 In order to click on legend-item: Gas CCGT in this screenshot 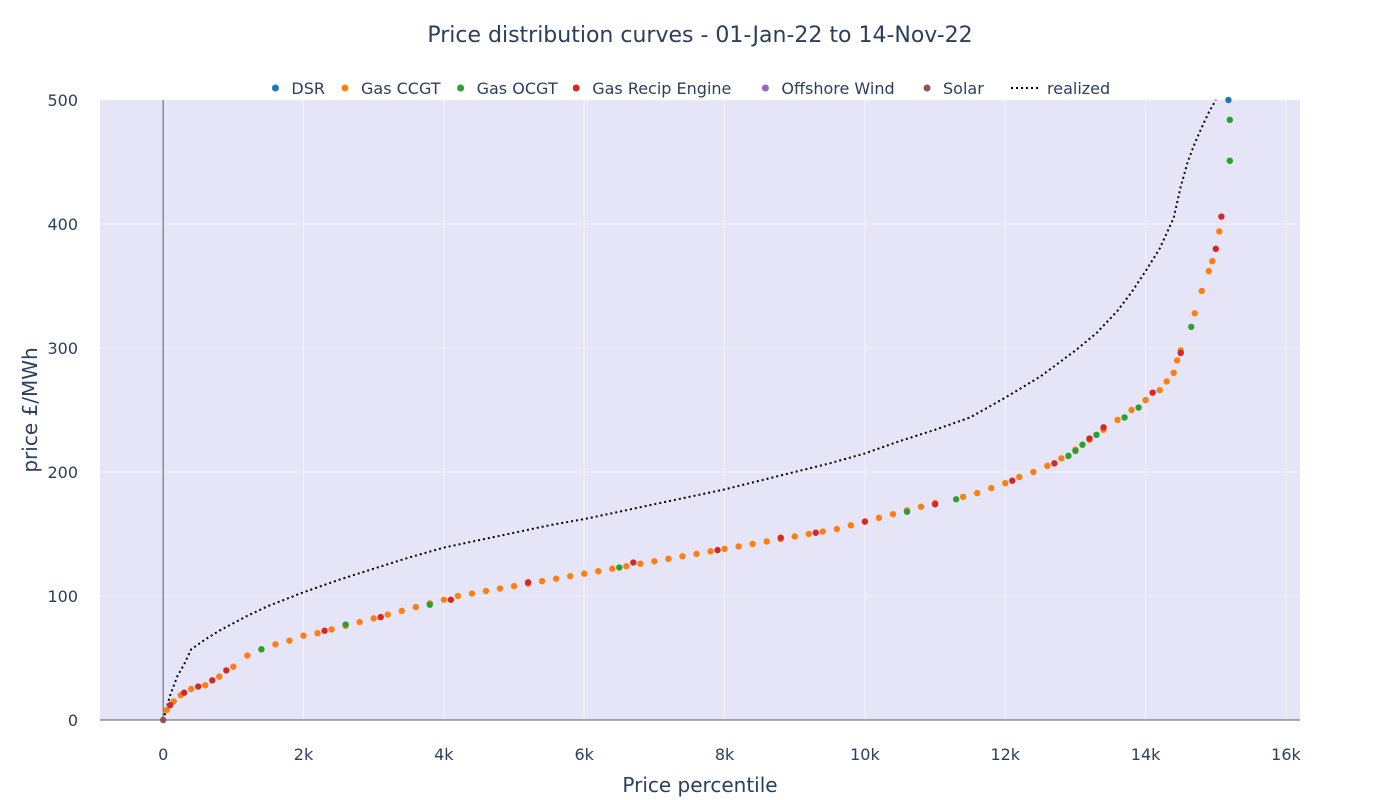, I will do `click(391, 88)`.